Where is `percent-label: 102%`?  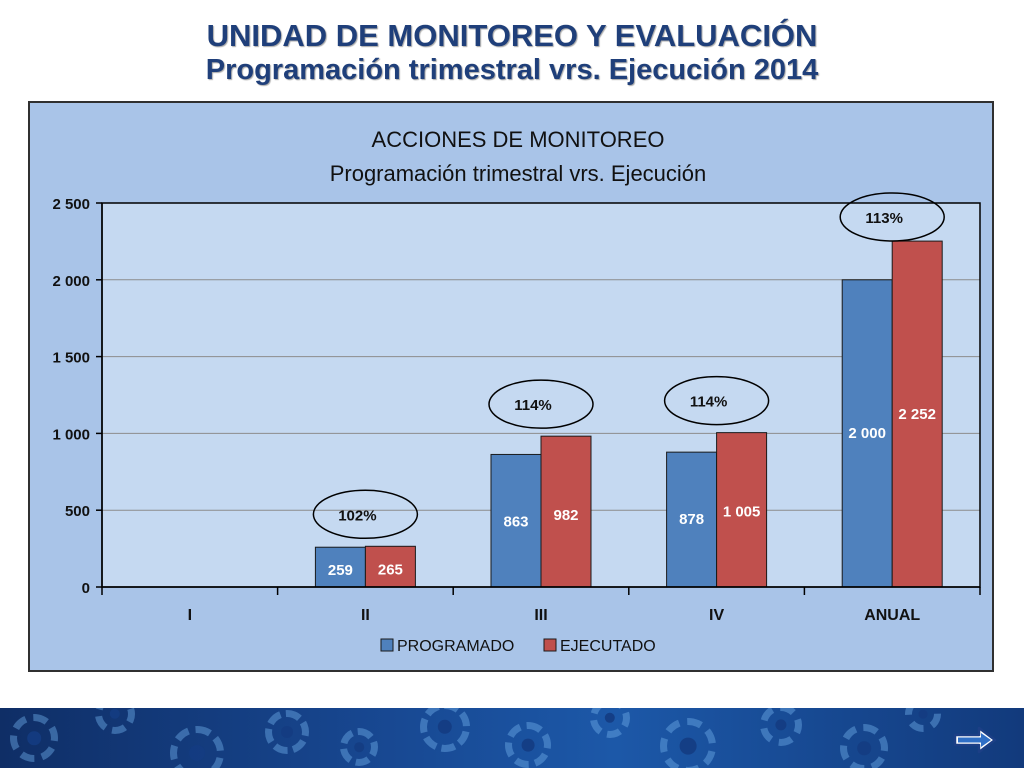 percent-label: 102% is located at coordinates (357, 515).